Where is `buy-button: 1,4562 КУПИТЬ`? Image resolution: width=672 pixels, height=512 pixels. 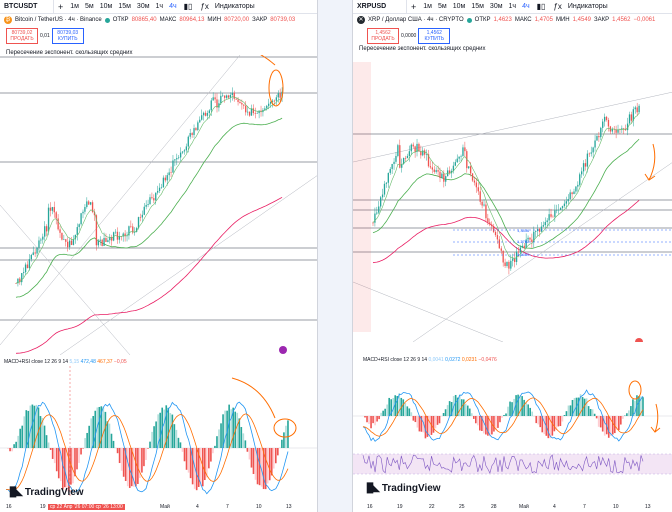
buy-button: 1,4562 КУПИТЬ is located at coordinates (434, 36).